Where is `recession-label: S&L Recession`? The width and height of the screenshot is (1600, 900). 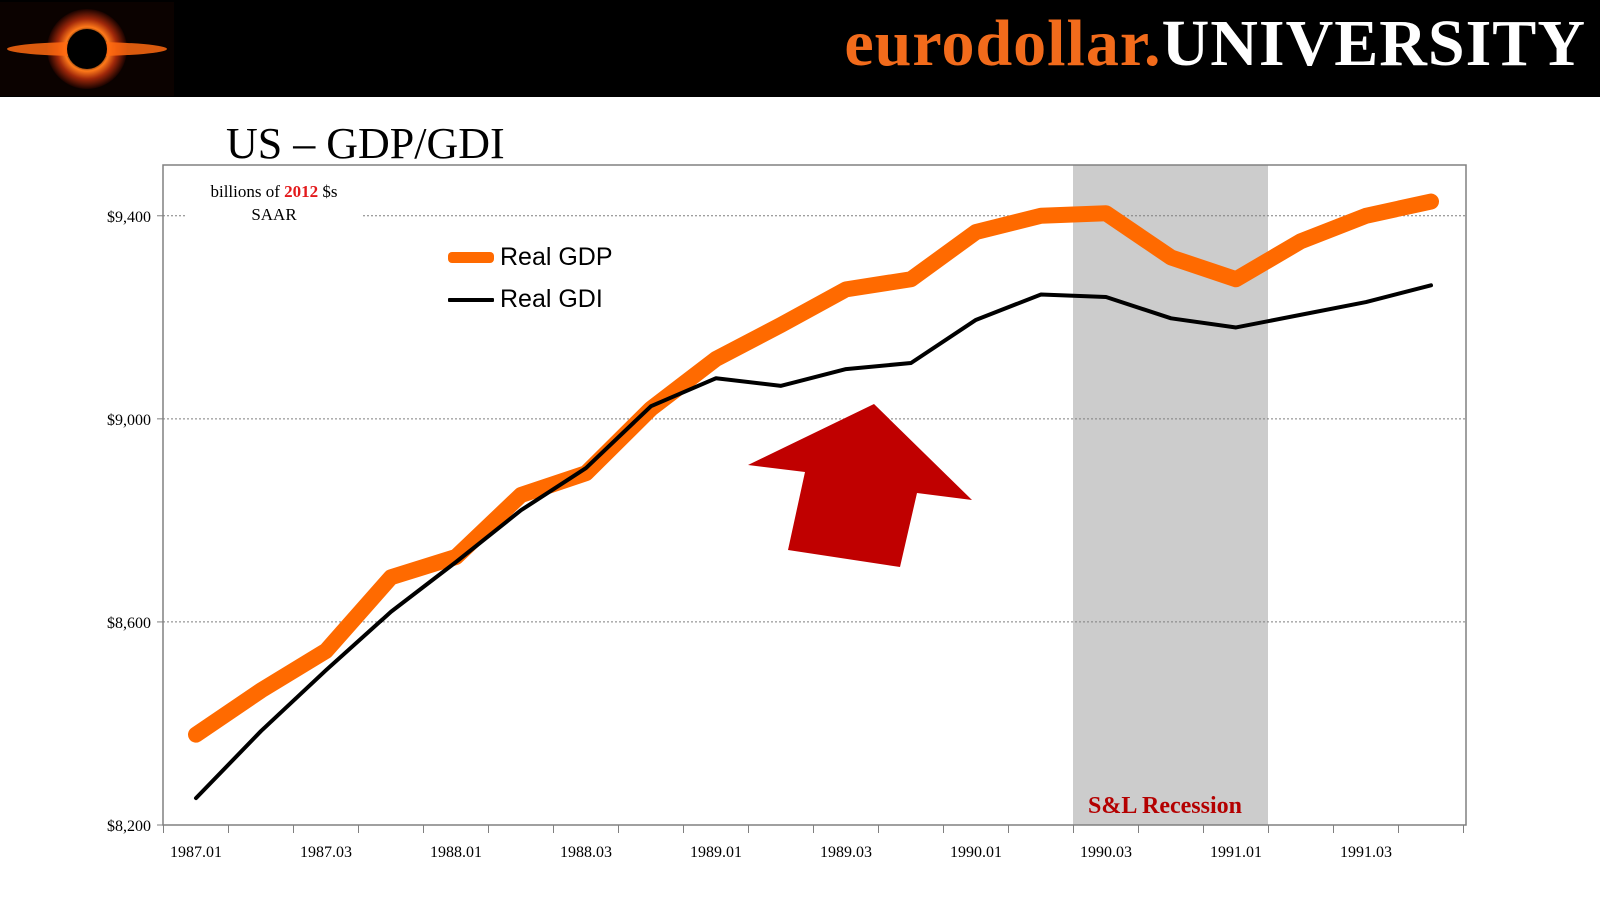 recession-label: S&L Recession is located at coordinates (1164, 806).